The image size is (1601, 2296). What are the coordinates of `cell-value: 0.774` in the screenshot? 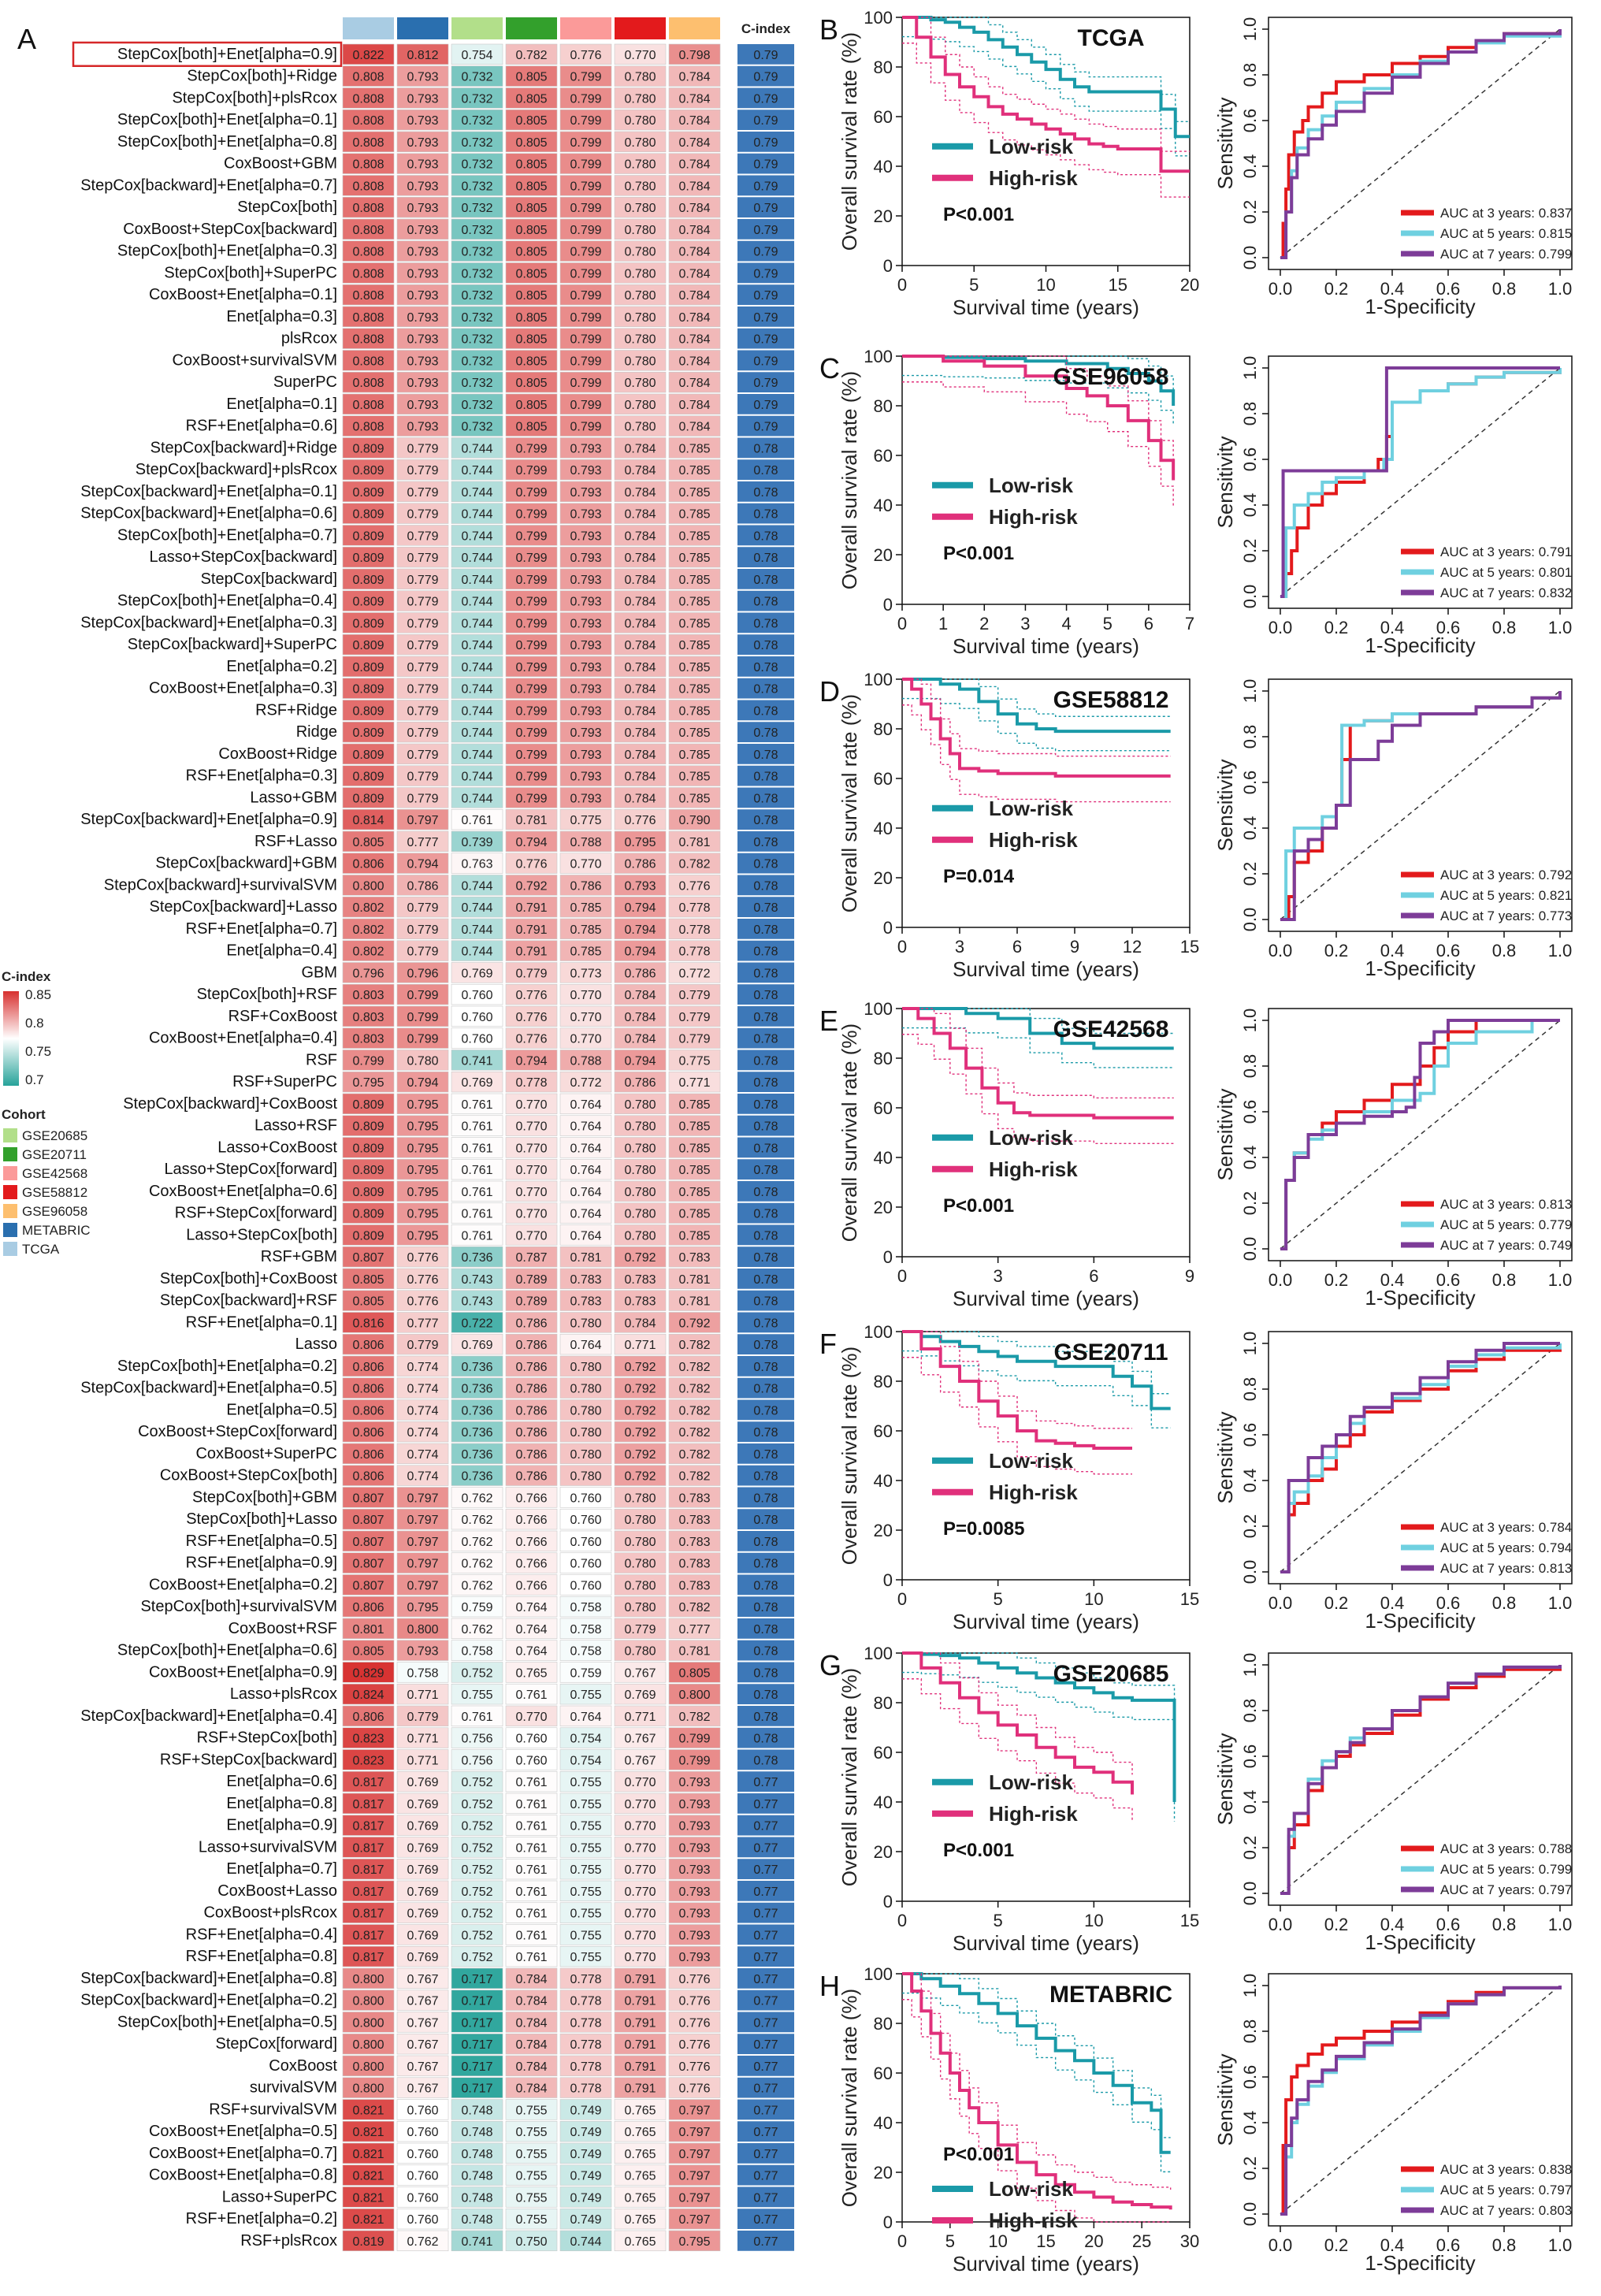 It's located at (423, 1389).